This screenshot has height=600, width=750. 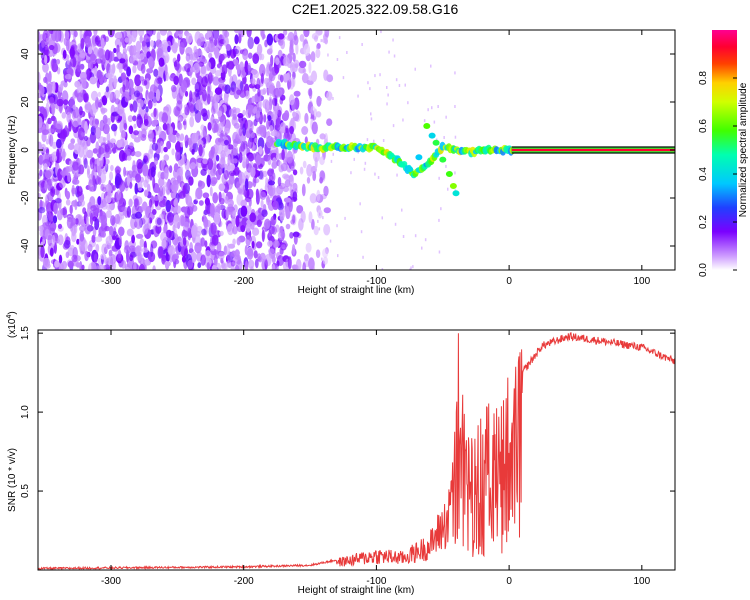 What do you see at coordinates (427, 126) in the screenshot?
I see `signal-branch-blob` at bounding box center [427, 126].